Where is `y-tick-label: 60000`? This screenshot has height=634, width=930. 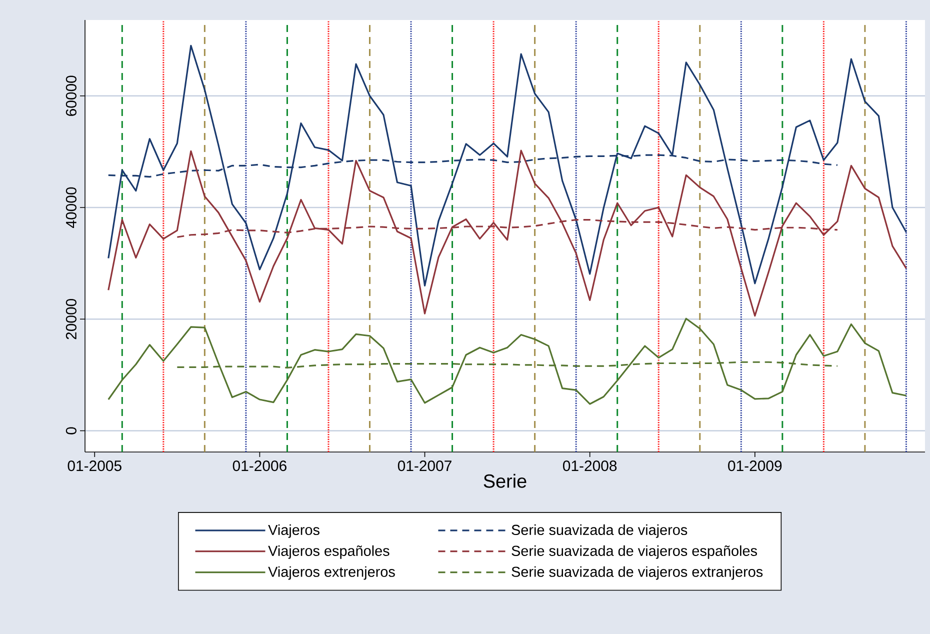
y-tick-label: 60000 is located at coordinates (71, 96).